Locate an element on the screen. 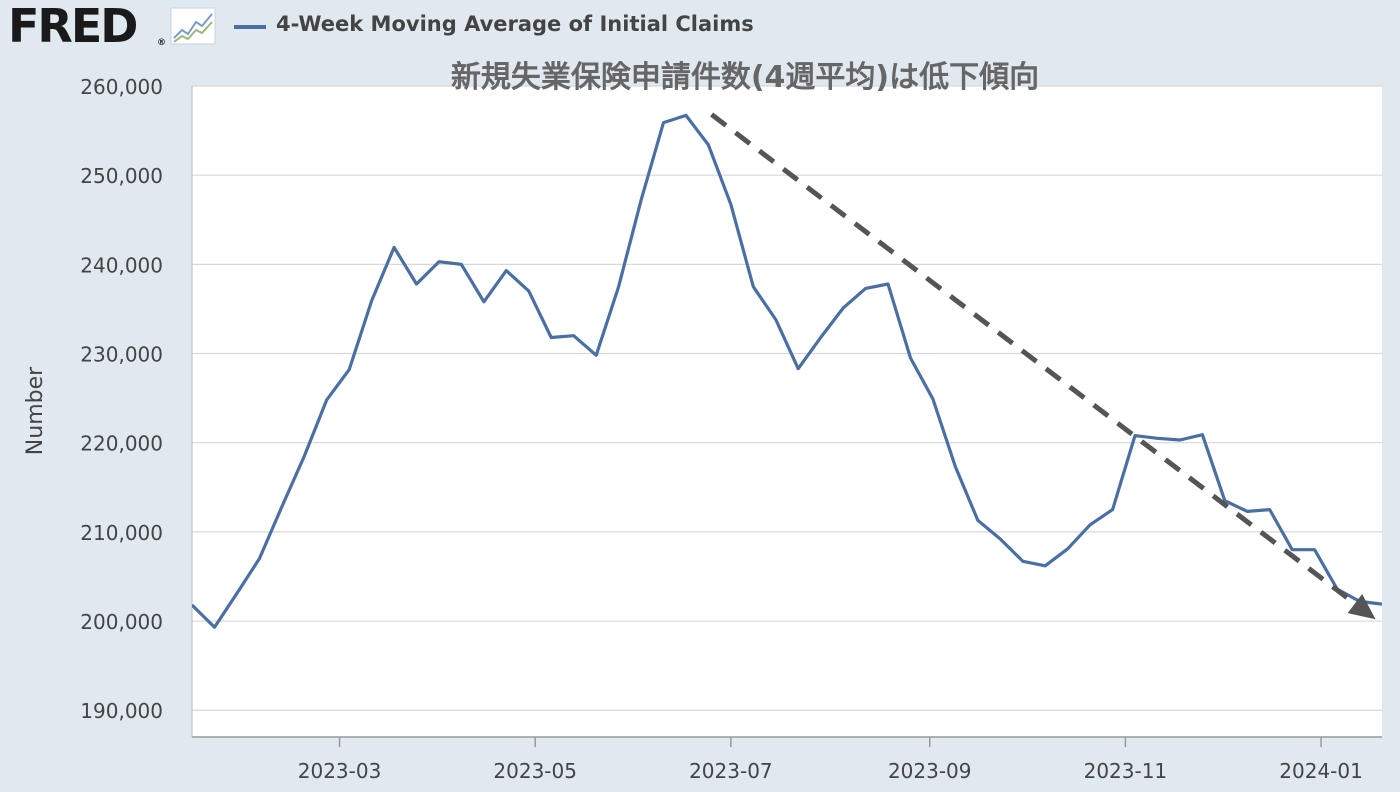 The image size is (1400, 792). trend-arrow-head is located at coordinates (1361, 606).